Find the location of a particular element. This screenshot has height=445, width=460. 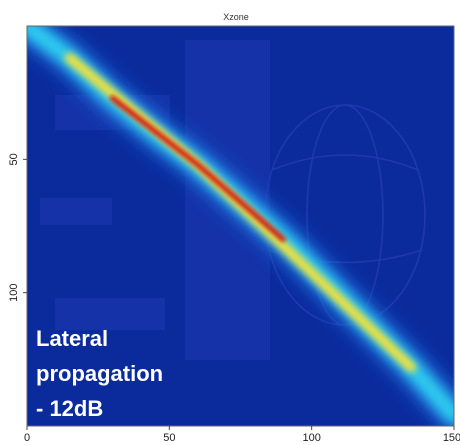

y-tick-label: 50 is located at coordinates (14, 159).